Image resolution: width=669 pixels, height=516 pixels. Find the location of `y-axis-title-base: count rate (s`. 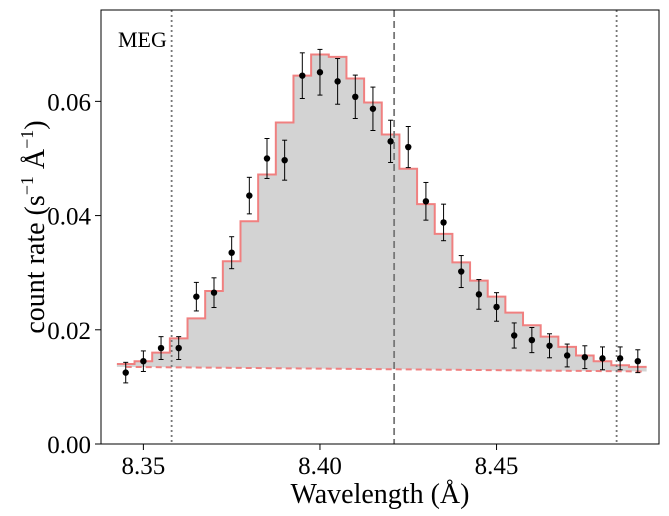

y-axis-title-base: count rate (s is located at coordinates (35, 264).